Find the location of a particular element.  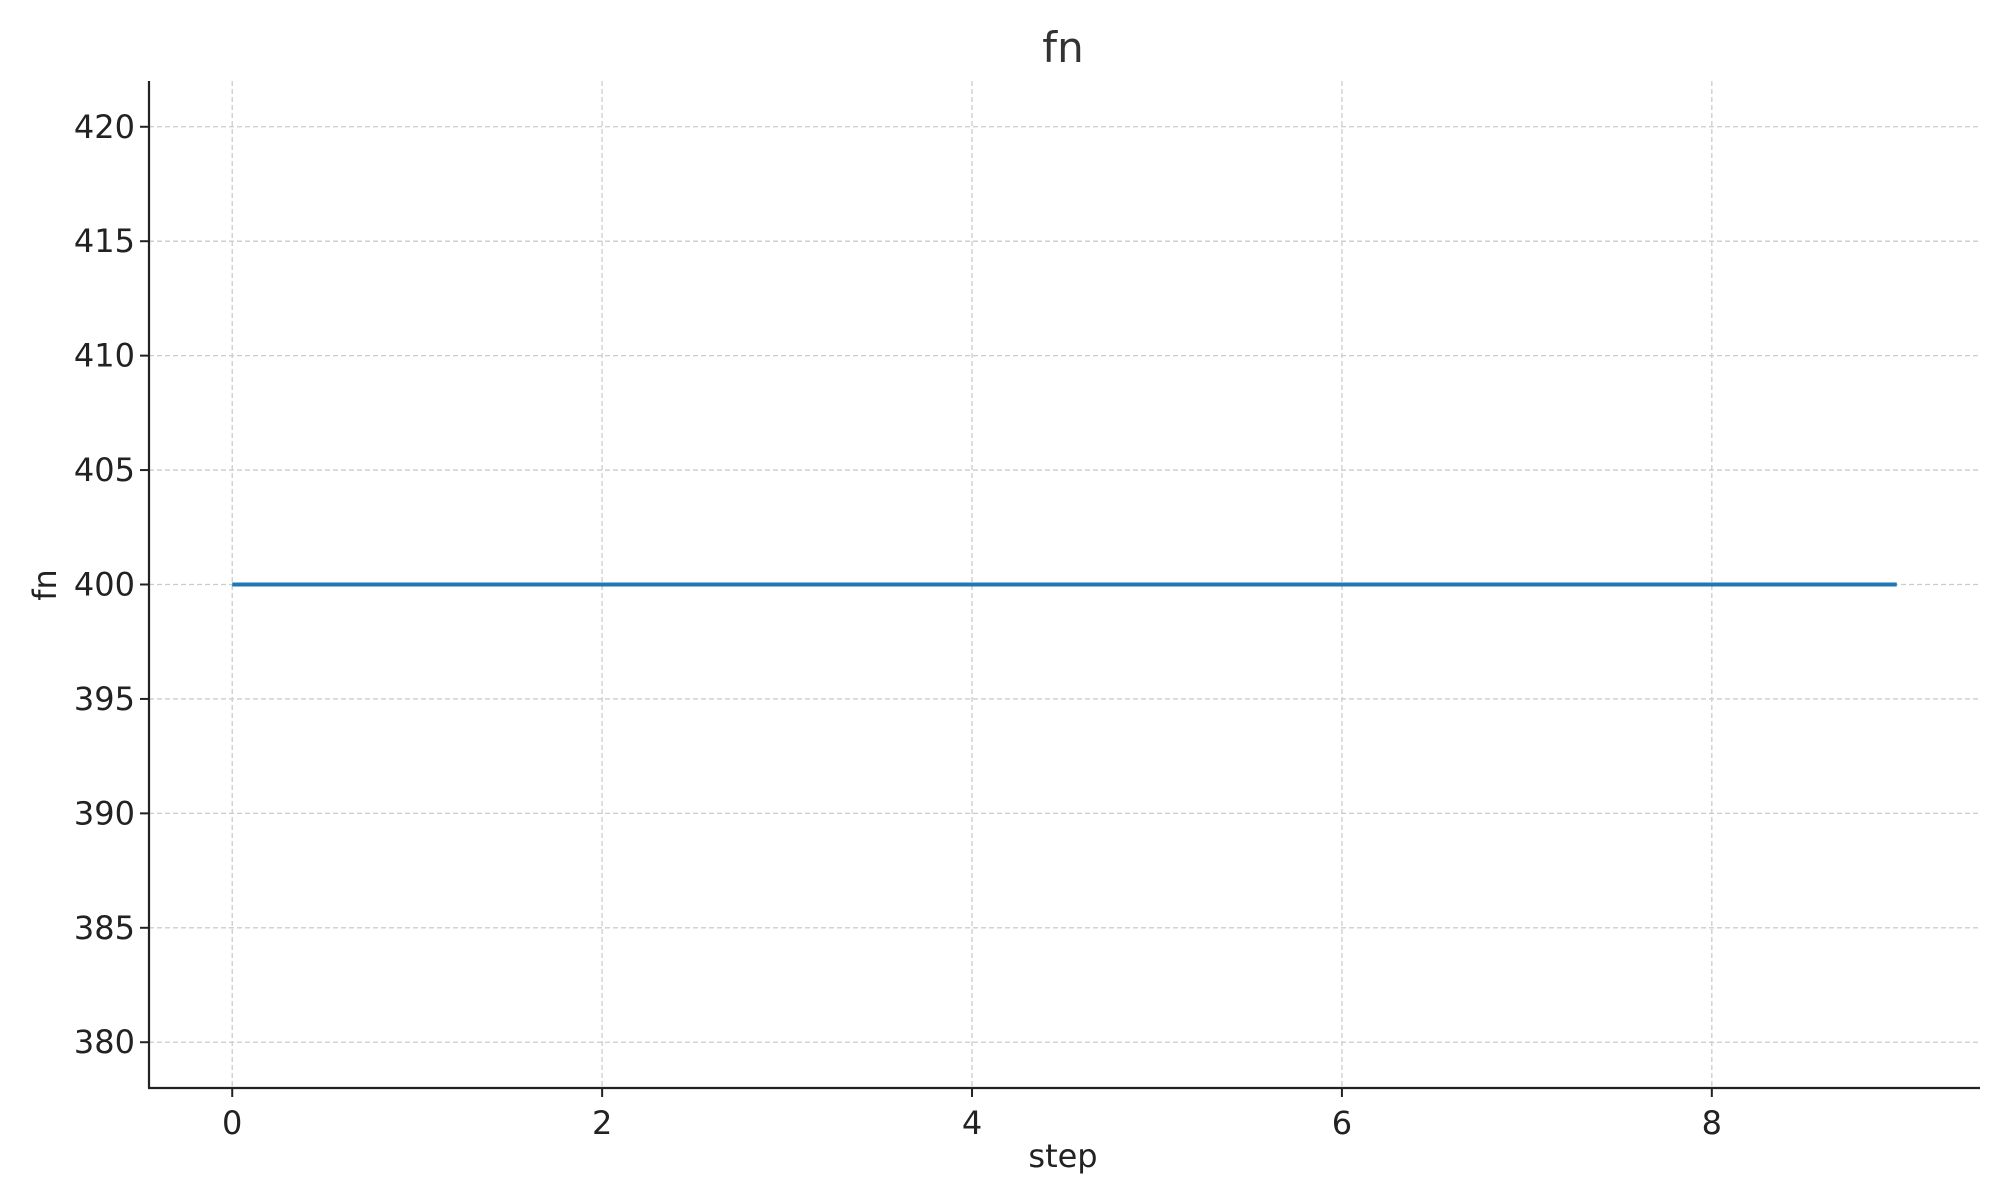

y-tick-label: 415 is located at coordinates (104, 241).